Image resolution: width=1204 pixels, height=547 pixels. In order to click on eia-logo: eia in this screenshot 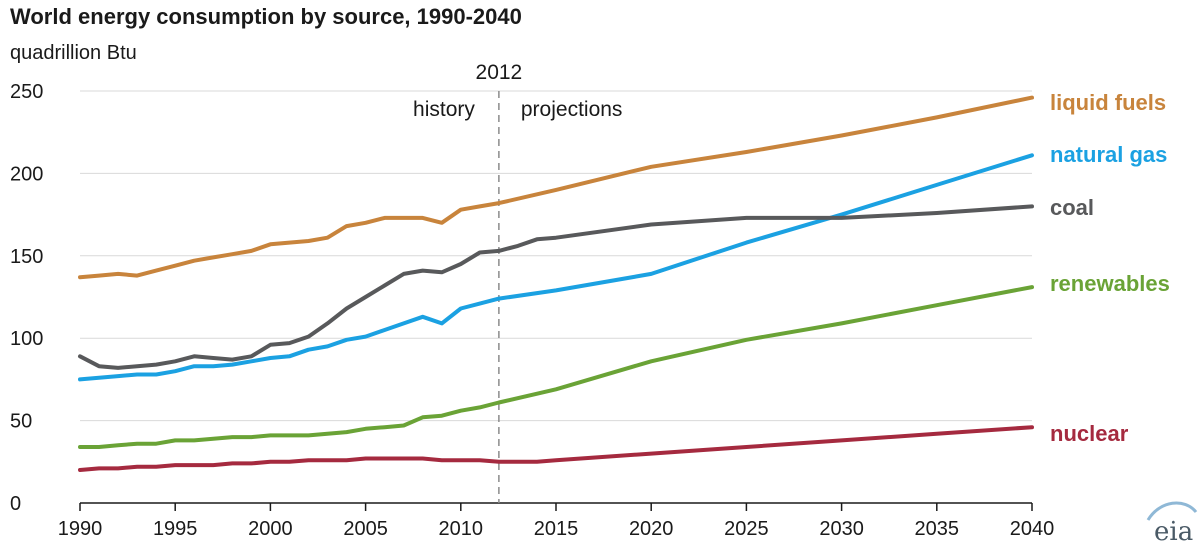, I will do `click(1172, 524)`.